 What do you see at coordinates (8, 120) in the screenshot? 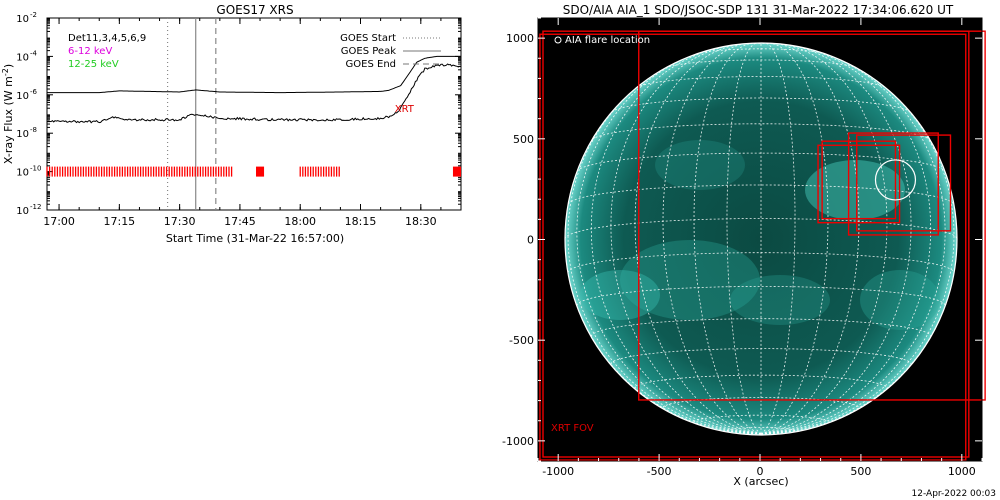
I see `goes-y-axis-label-main: X-ray Flux (W m` at bounding box center [8, 120].